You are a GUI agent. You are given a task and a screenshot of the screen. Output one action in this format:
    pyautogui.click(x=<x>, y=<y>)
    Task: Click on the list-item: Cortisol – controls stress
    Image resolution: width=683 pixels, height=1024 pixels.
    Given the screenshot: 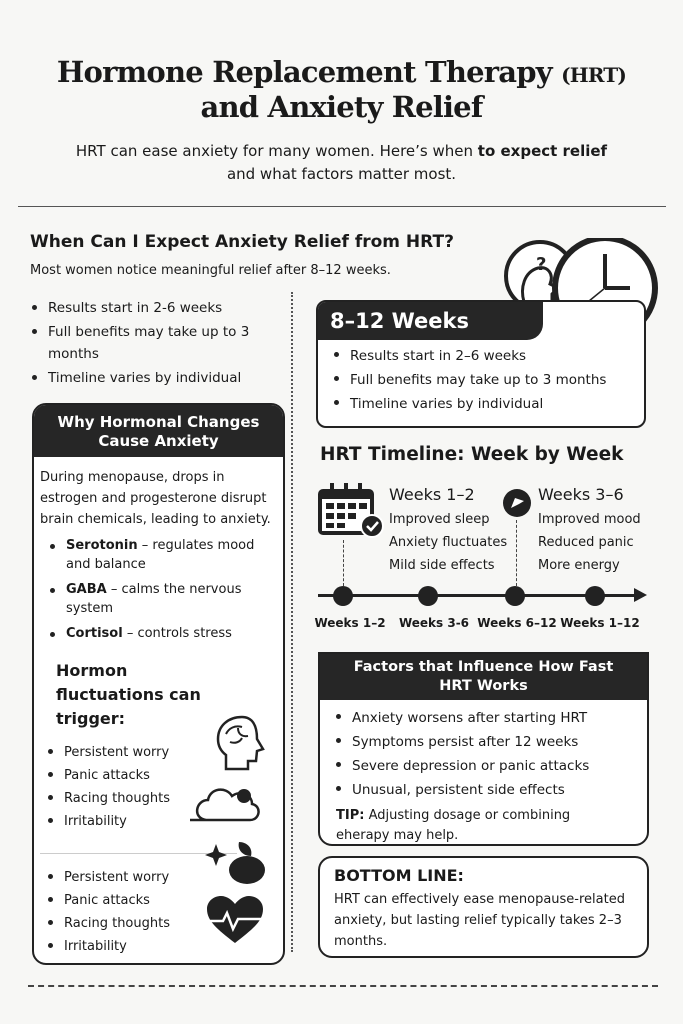 What is the action you would take?
    pyautogui.click(x=162, y=633)
    